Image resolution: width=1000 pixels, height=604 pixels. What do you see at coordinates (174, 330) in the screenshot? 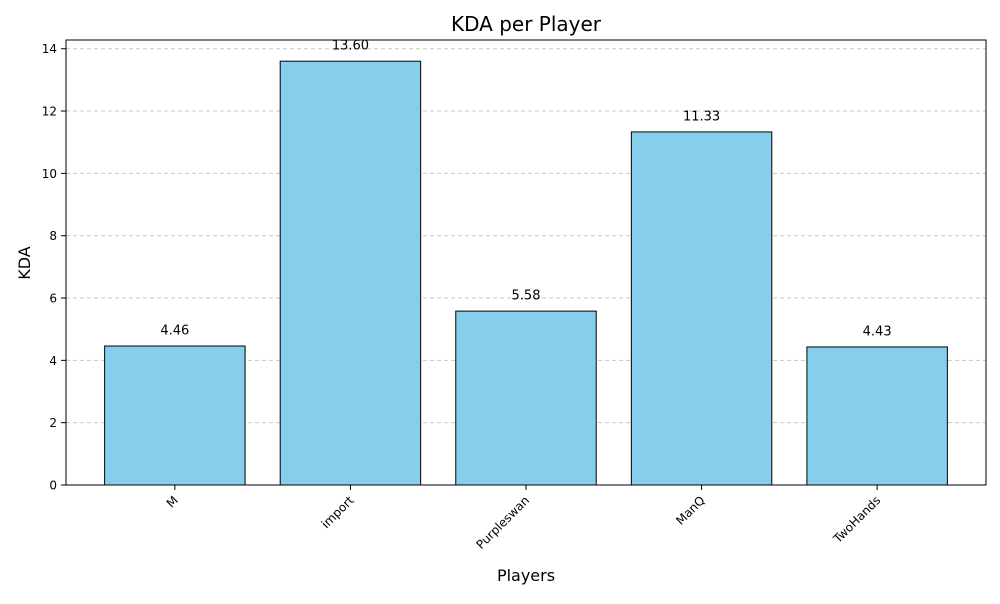
I see `bar-value-label: 4.46` at bounding box center [174, 330].